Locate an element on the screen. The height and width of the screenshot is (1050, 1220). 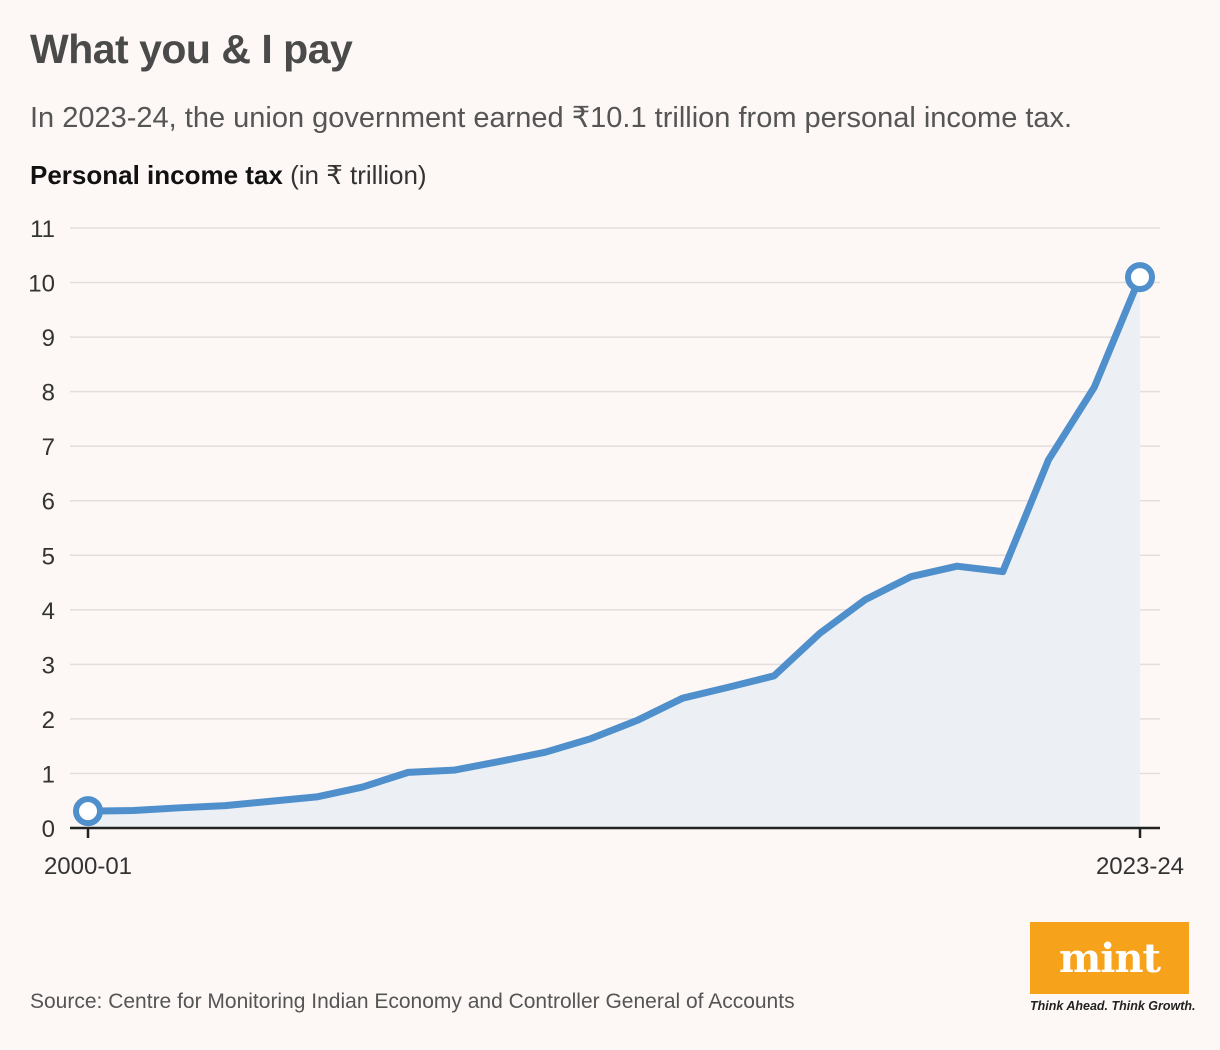
mint-logo-text: mint is located at coordinates (1109, 958).